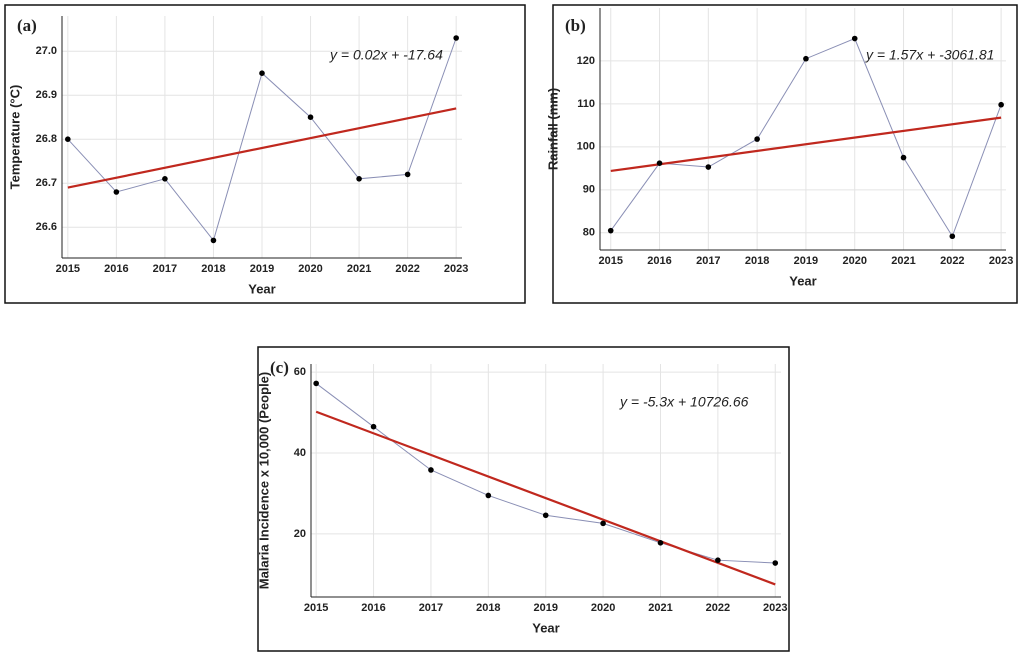  Describe the element at coordinates (14, 137) in the screenshot. I see `y-axis-title: Temperature (°C)` at that location.